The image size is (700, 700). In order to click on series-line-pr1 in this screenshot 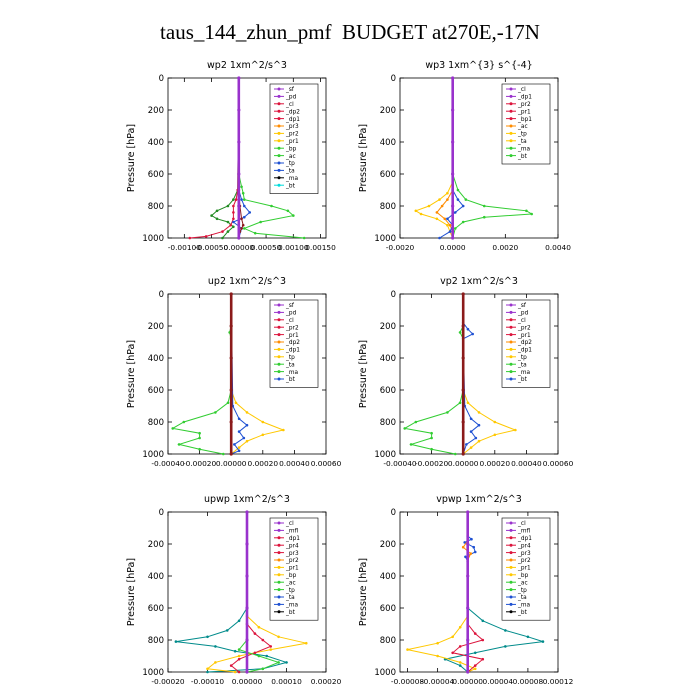, I will do `click(271, 158)`.